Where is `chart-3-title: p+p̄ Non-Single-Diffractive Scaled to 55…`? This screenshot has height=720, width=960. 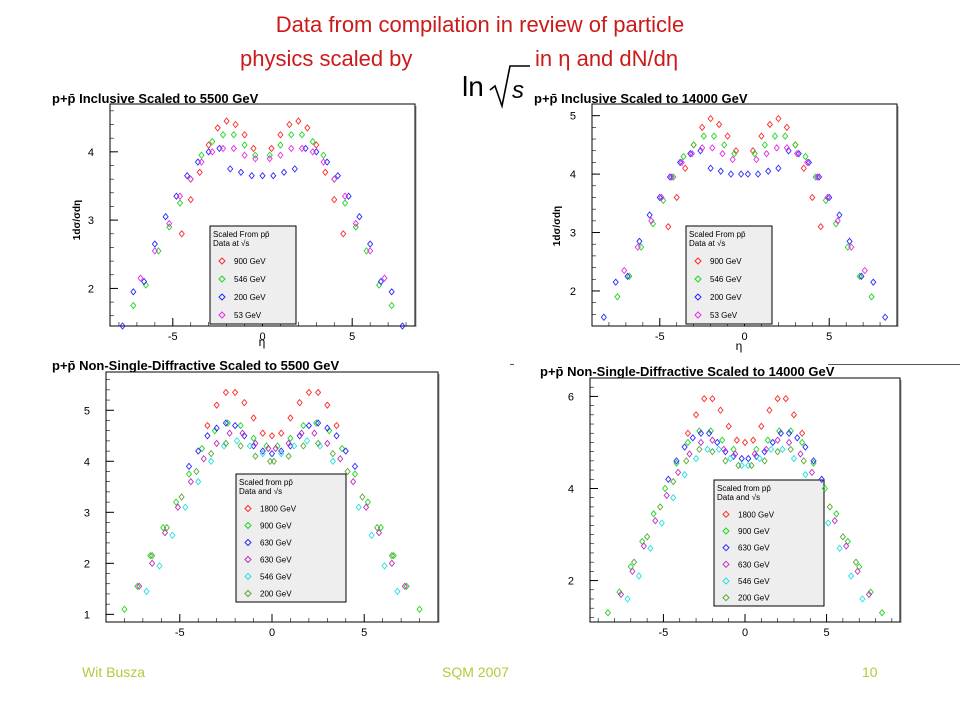
chart-3-title: p+p̄ Non-Single-Diffractive Scaled to 55… is located at coordinates (196, 365).